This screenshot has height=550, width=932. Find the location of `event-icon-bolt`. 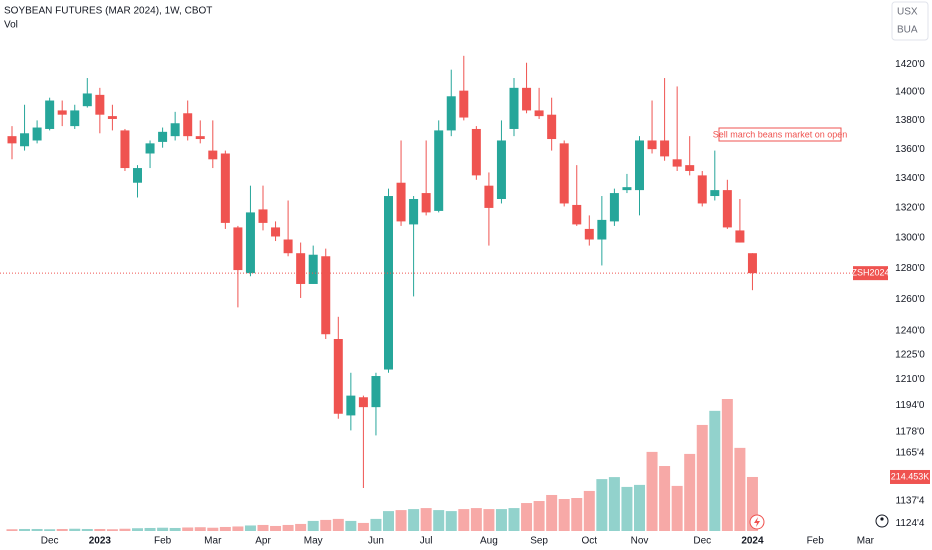

event-icon-bolt is located at coordinates (757, 522).